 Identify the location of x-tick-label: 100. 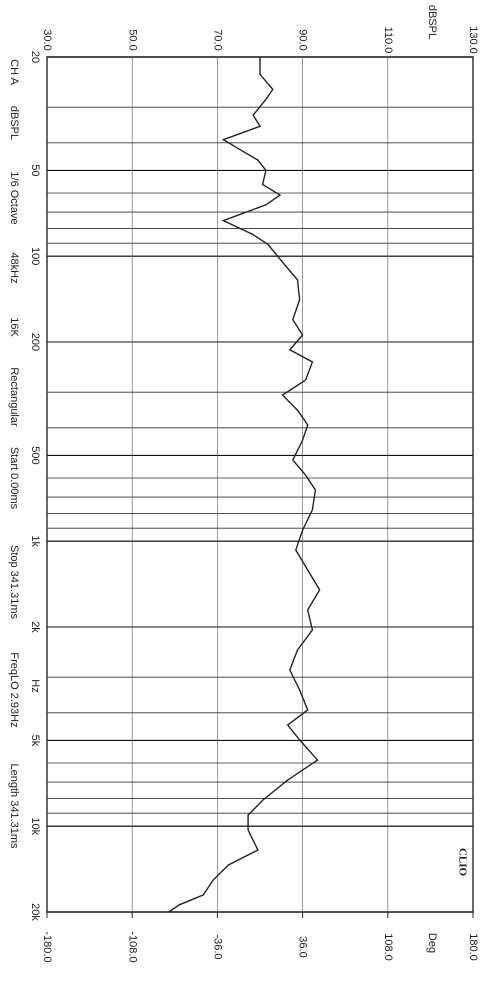
(35, 256).